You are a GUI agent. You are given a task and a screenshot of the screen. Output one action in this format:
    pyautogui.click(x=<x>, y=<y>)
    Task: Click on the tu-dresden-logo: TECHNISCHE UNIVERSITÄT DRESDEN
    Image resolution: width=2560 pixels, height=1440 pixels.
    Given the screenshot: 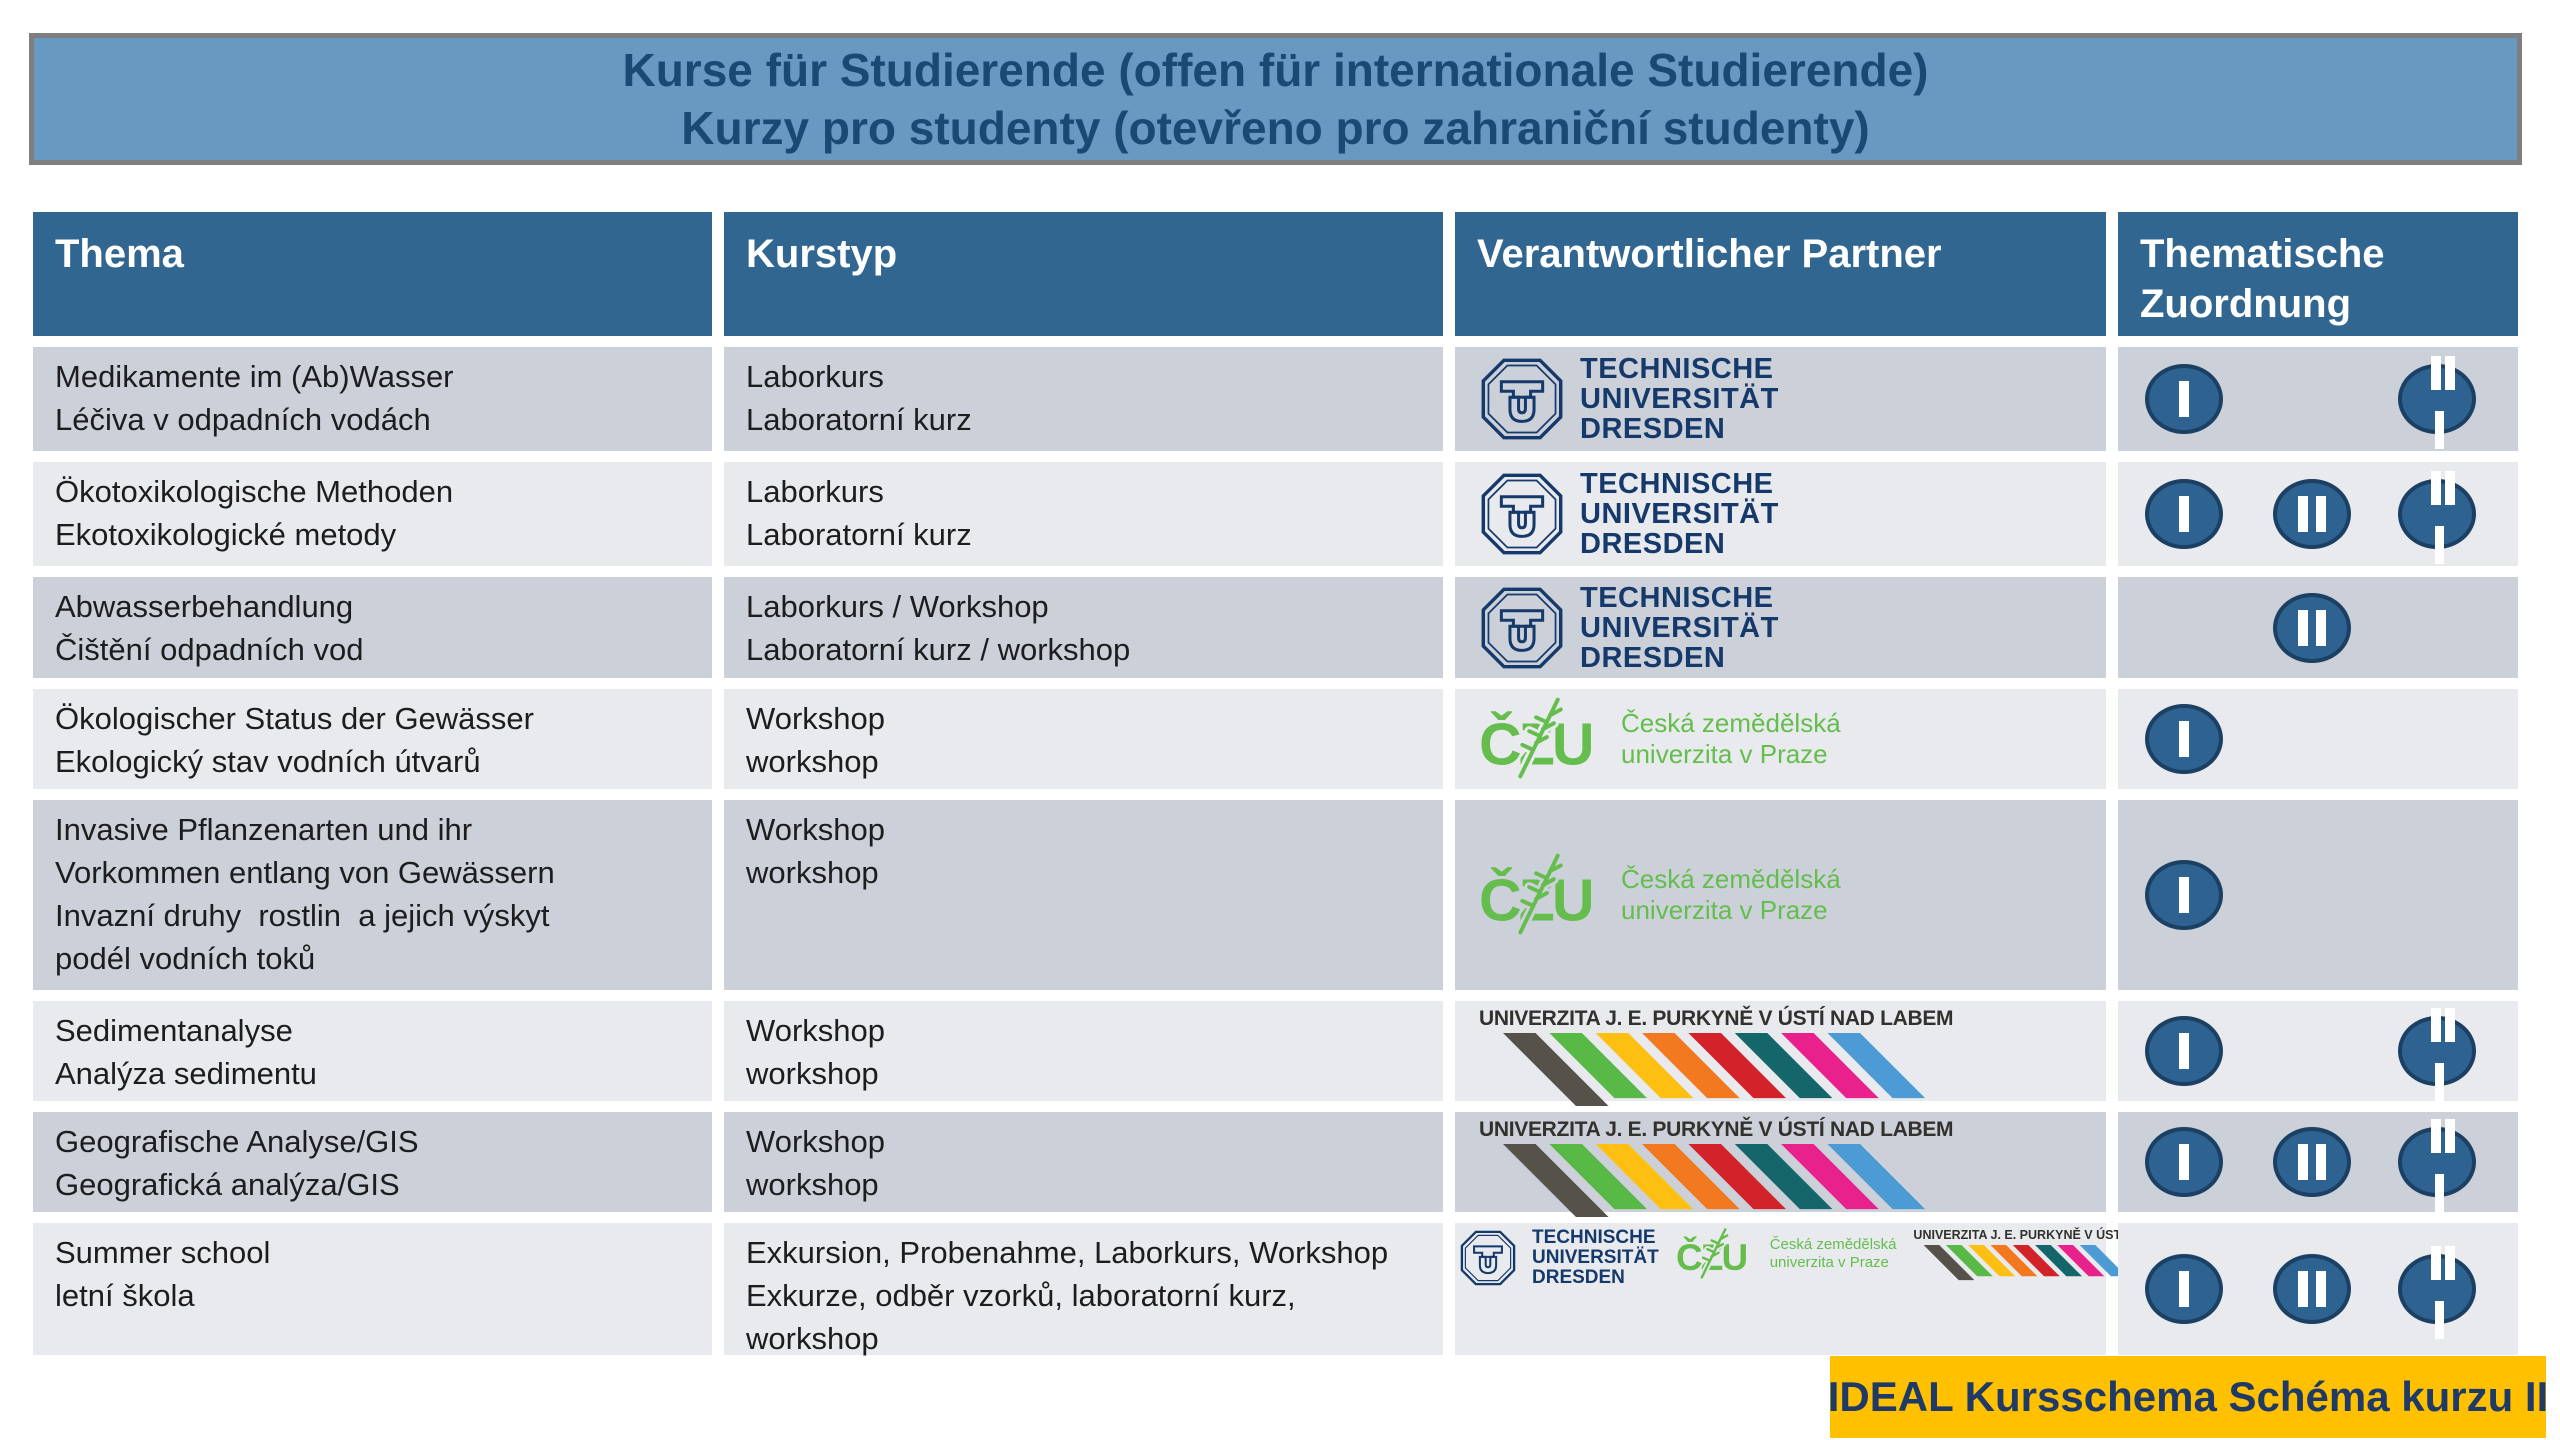 What is the action you would take?
    pyautogui.click(x=1559, y=1258)
    